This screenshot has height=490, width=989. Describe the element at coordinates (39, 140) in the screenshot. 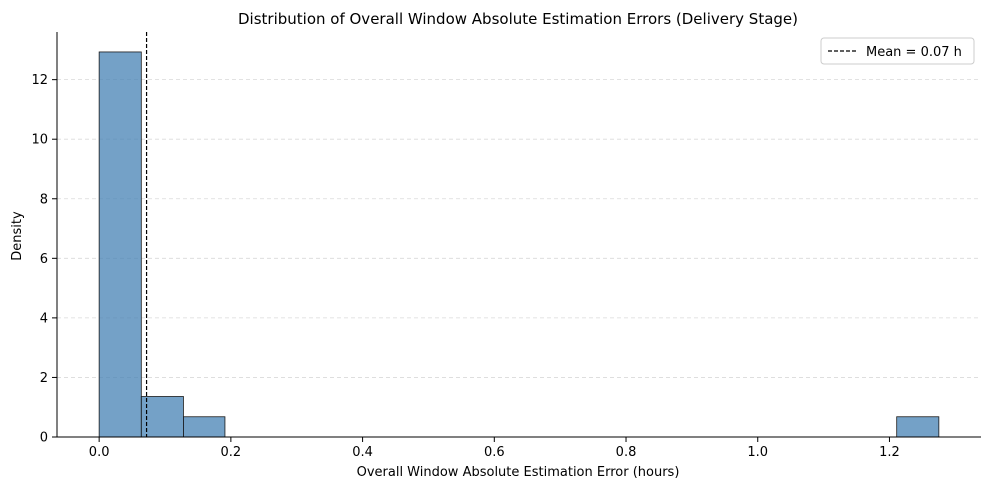

I see `y-tick-label: 10` at that location.